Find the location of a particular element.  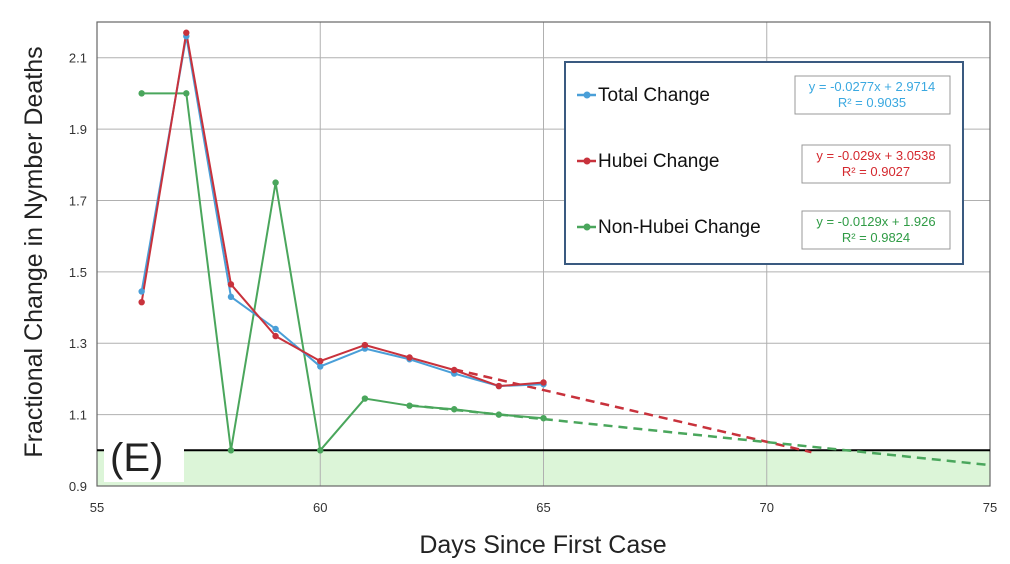

y-tick-label: 1.5 is located at coordinates (78, 272).